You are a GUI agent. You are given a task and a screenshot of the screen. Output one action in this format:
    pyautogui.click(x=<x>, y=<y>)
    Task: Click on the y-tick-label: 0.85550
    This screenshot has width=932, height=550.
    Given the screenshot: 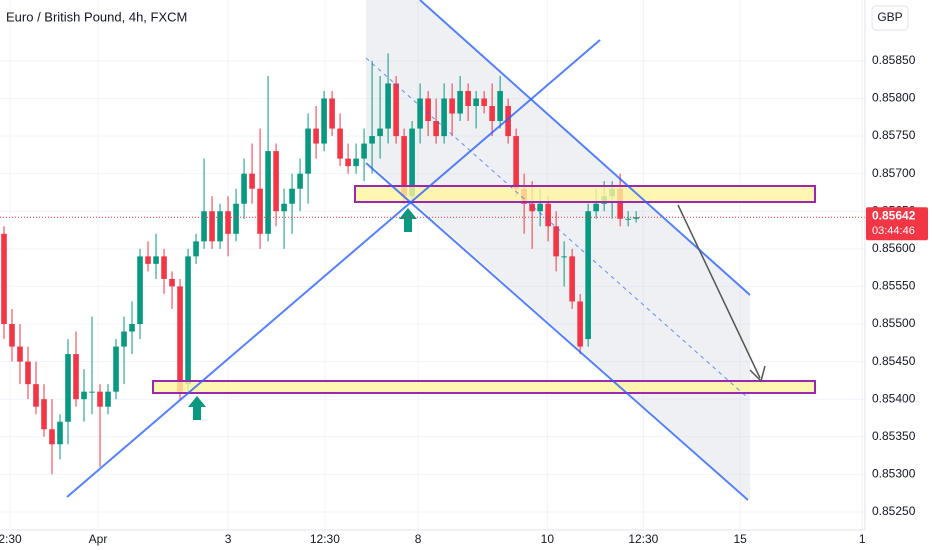 What is the action you would take?
    pyautogui.click(x=894, y=286)
    